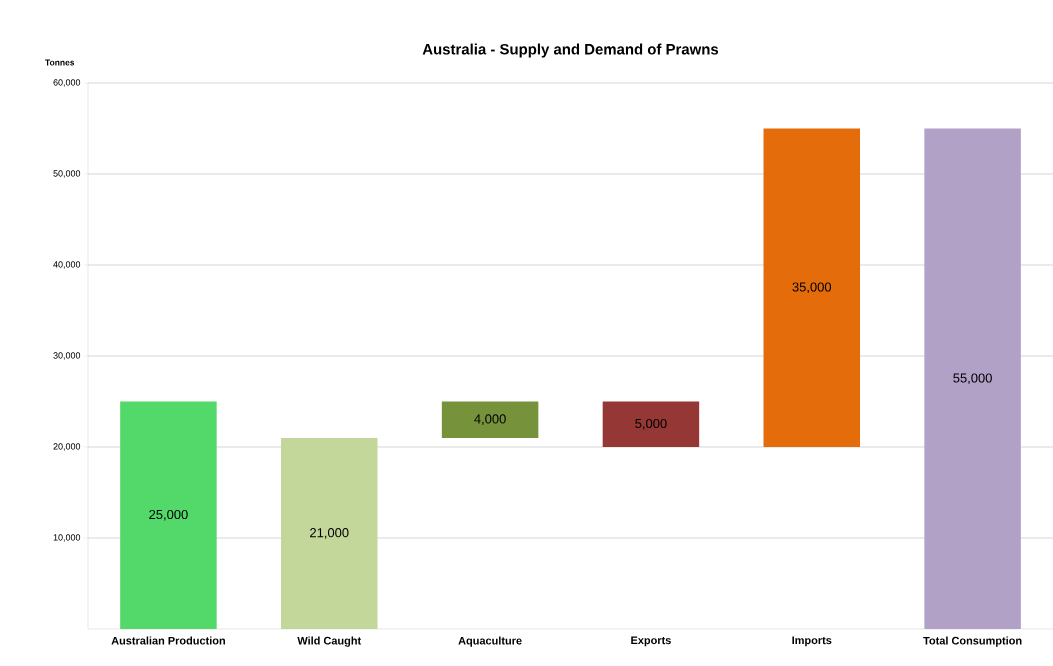 The height and width of the screenshot is (666, 1053). Describe the element at coordinates (60, 62) in the screenshot. I see `y-axis-title: Tonnes` at that location.